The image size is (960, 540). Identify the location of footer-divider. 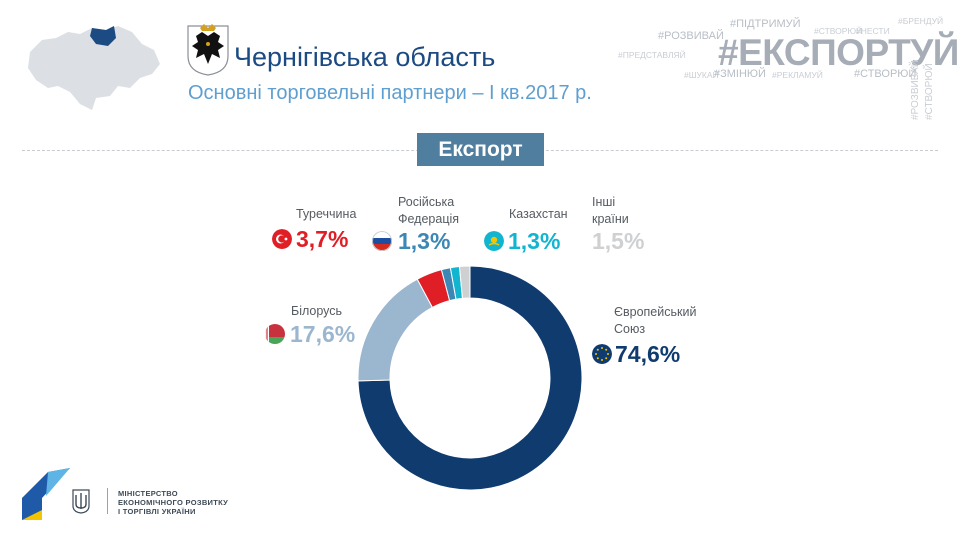
(107, 501).